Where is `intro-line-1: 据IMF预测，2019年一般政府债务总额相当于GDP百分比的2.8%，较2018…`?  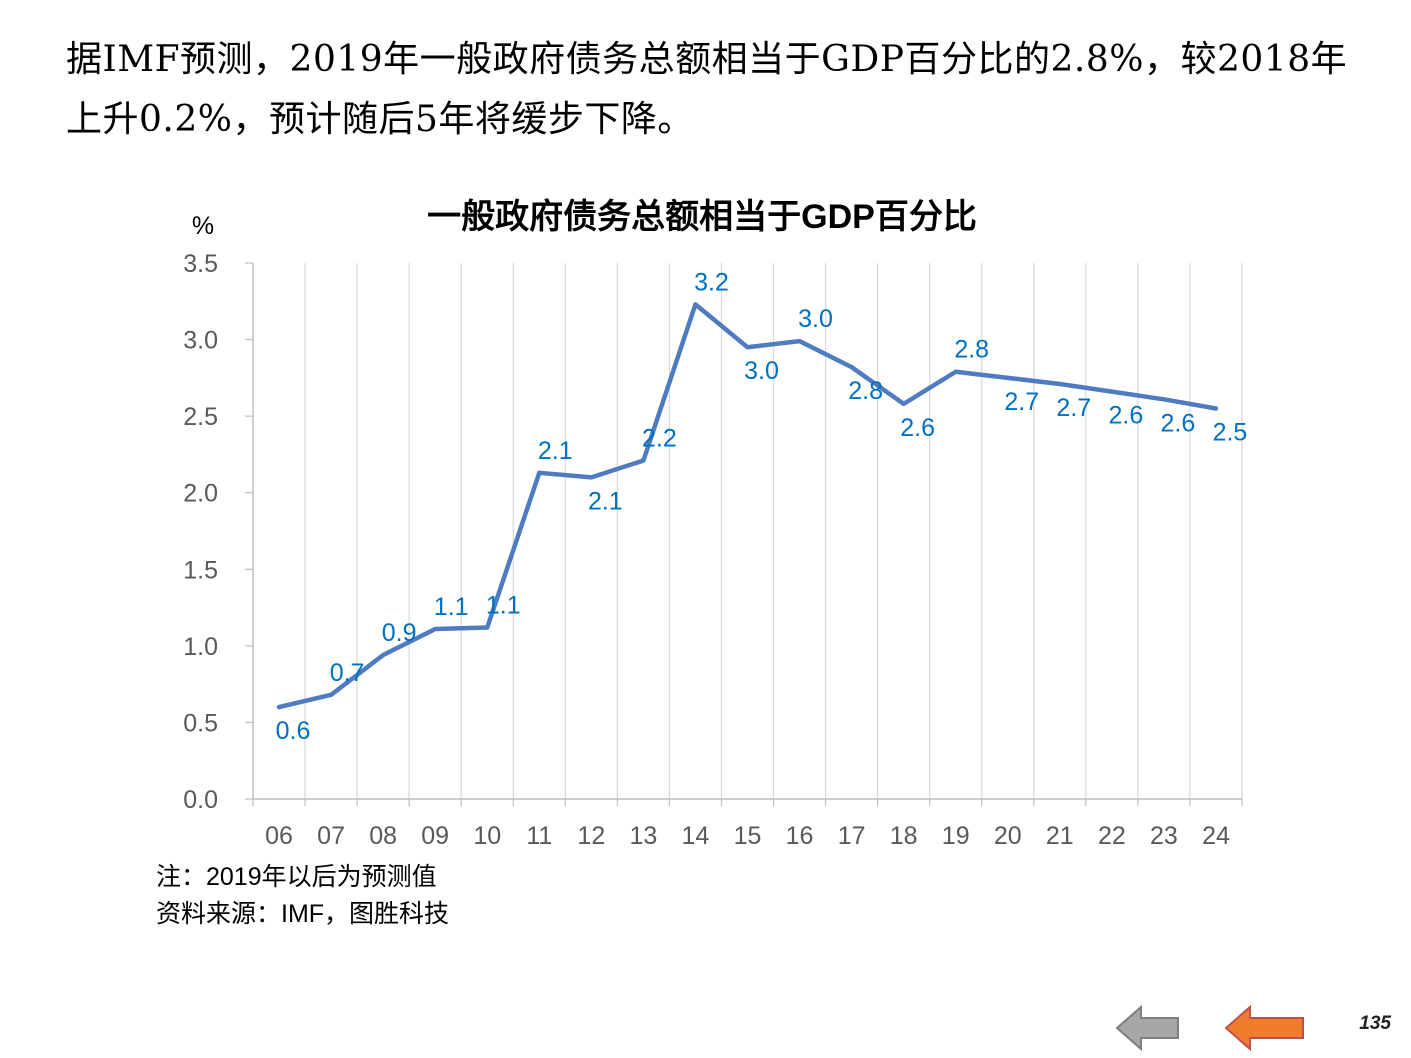
intro-line-1: 据IMF预测，2019年一般政府债务总额相当于GDP百分比的2.8%，较2018… is located at coordinates (707, 59).